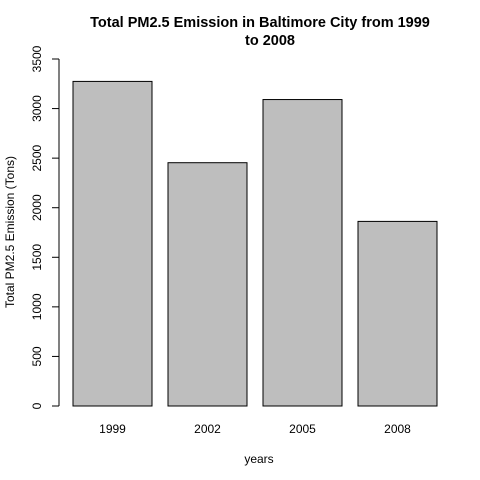 The height and width of the screenshot is (480, 480). I want to click on x-tick-label-2008: 2008, so click(397, 429).